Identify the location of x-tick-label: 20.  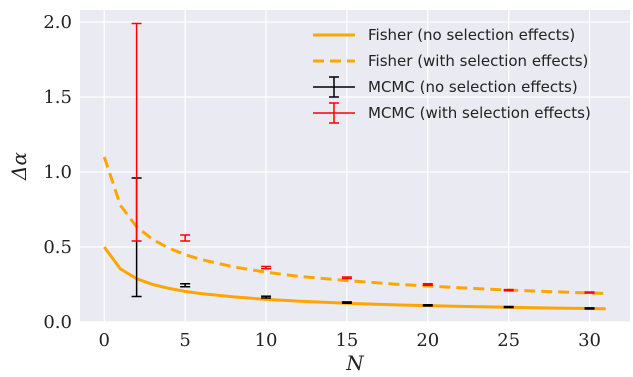
(427, 340).